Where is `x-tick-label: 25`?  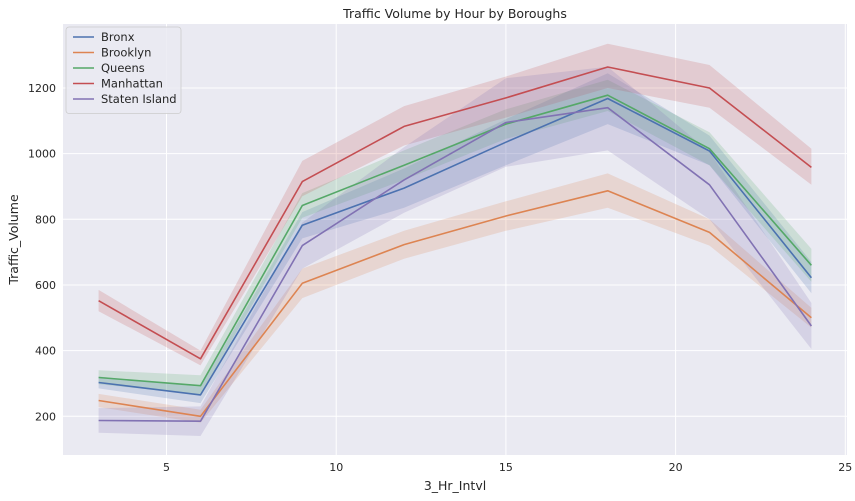
x-tick-label: 25 is located at coordinates (845, 467).